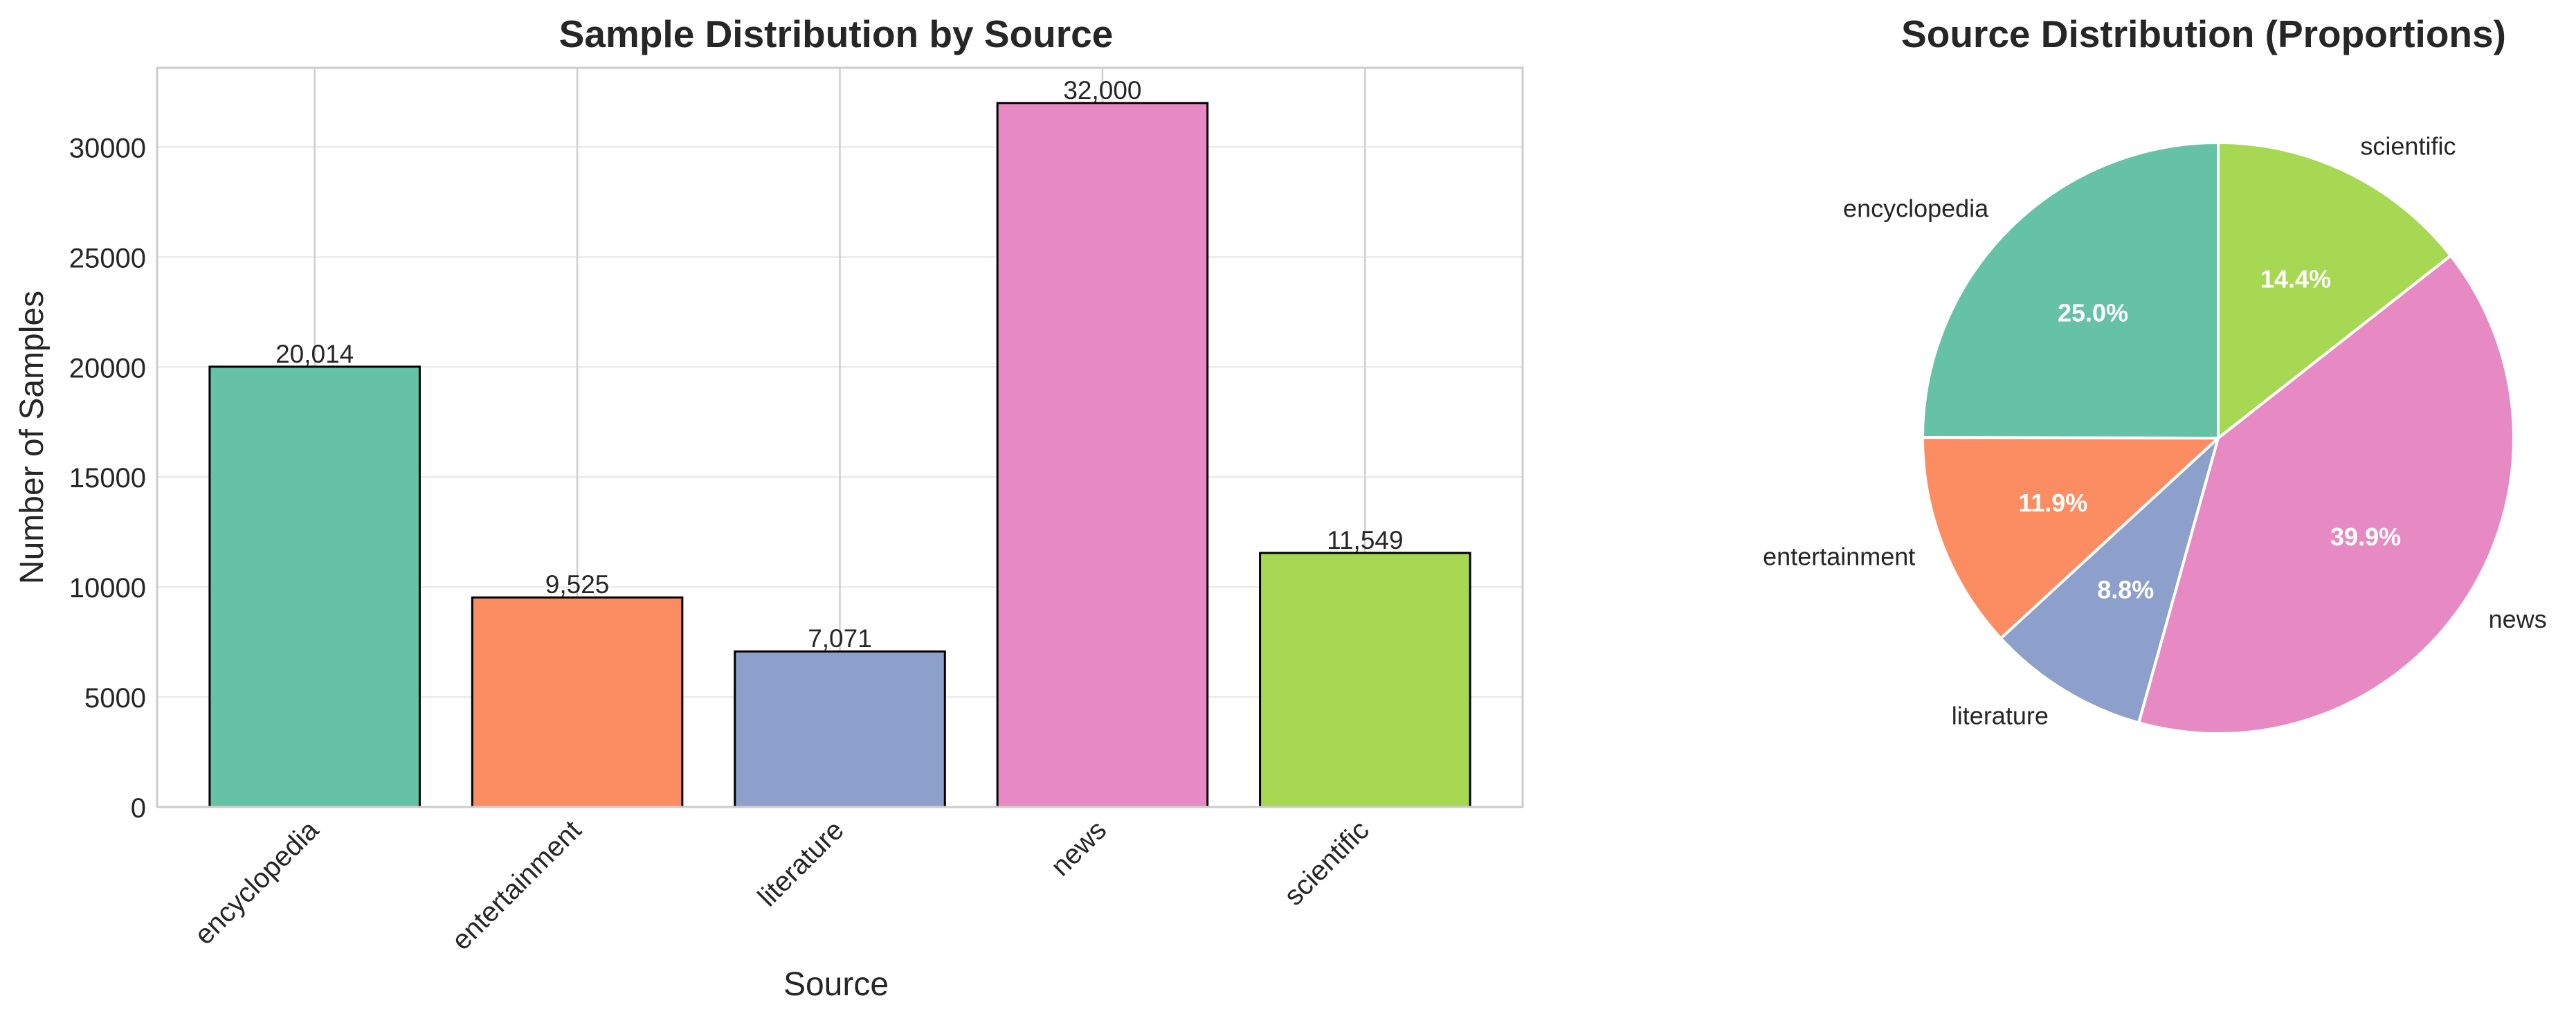 The width and height of the screenshot is (2576, 1016). What do you see at coordinates (2070, 538) in the screenshot?
I see `pie-wedge-entertainment` at bounding box center [2070, 538].